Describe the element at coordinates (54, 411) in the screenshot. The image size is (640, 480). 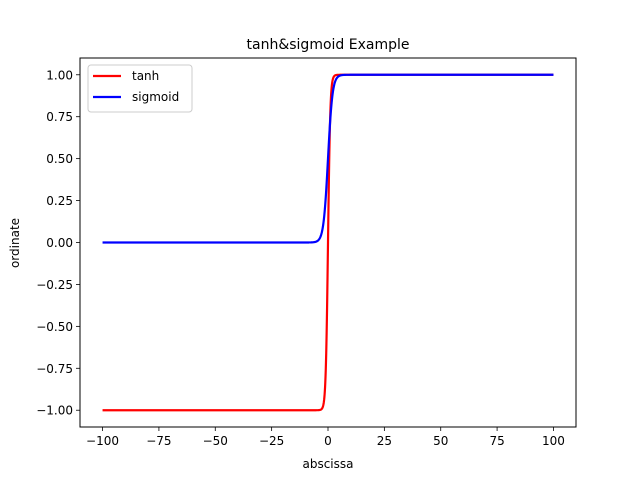
I see `y-tick-label: −1.00` at that location.